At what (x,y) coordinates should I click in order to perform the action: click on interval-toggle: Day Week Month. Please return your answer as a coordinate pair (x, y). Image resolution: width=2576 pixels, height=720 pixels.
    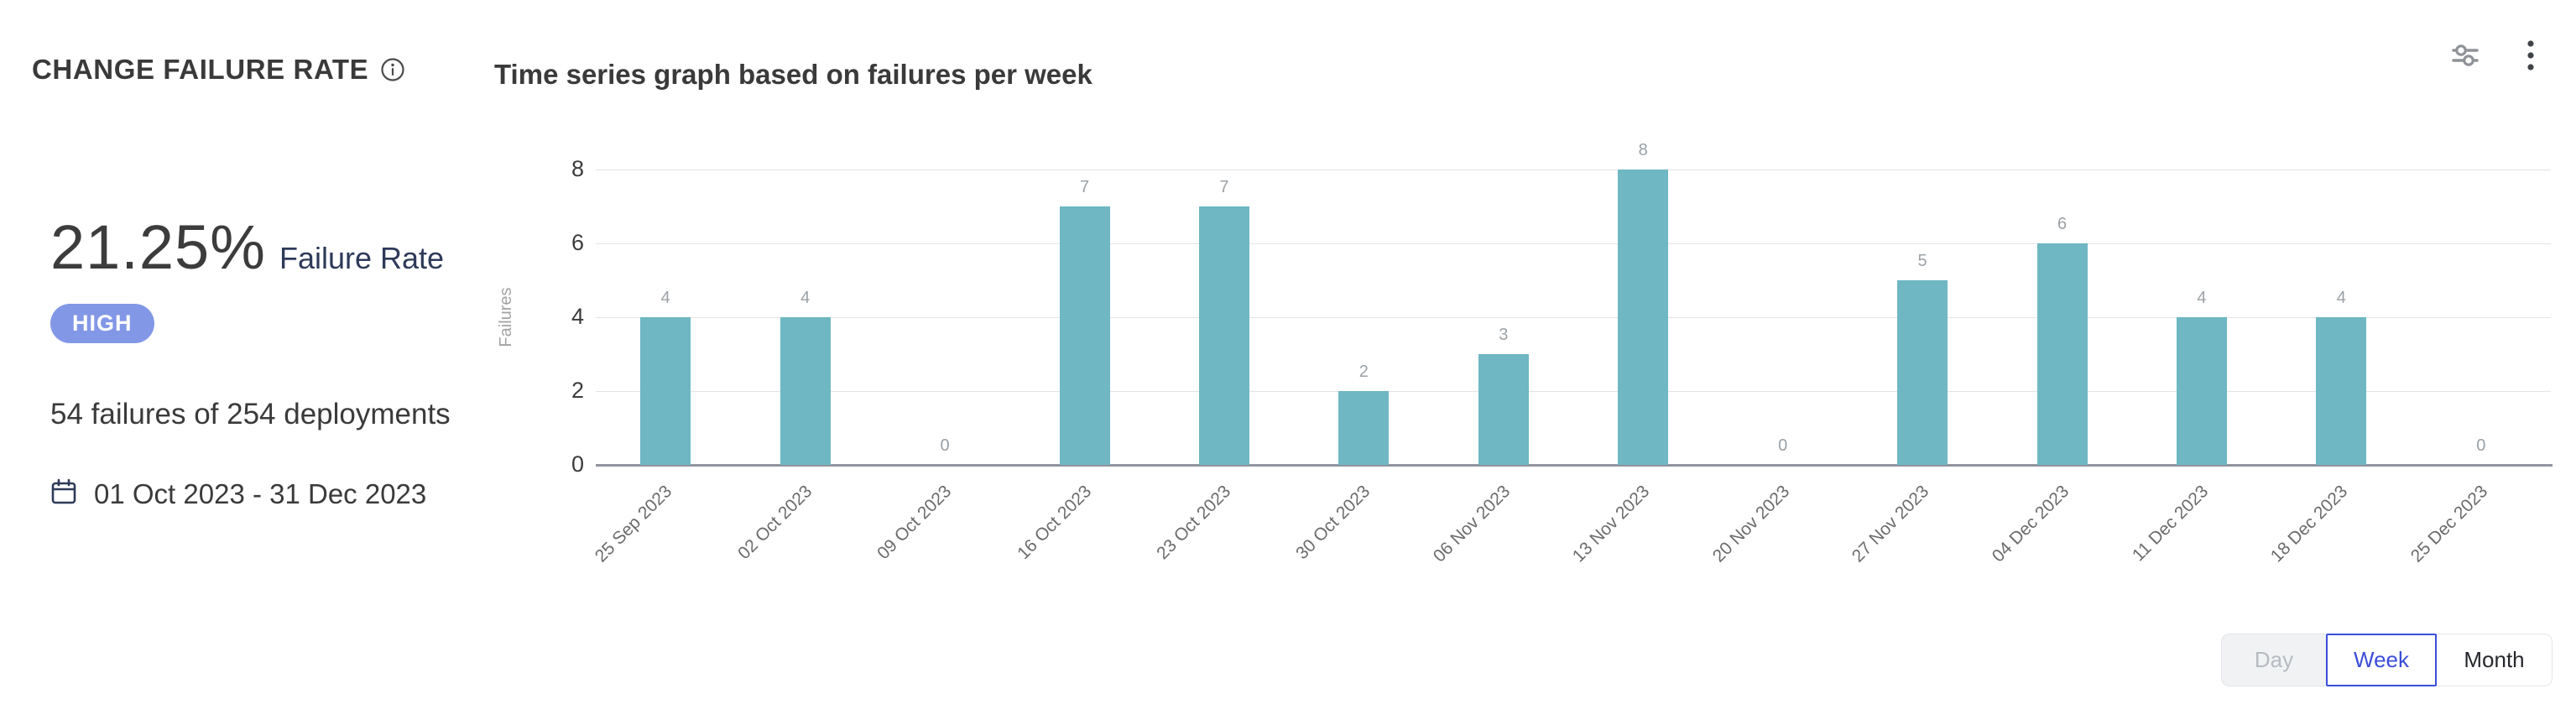
    Looking at the image, I should click on (2387, 660).